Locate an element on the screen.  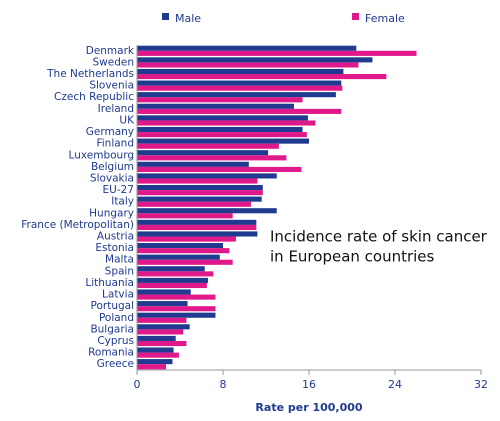
y-tick-label: Lithuania is located at coordinates (109, 283).